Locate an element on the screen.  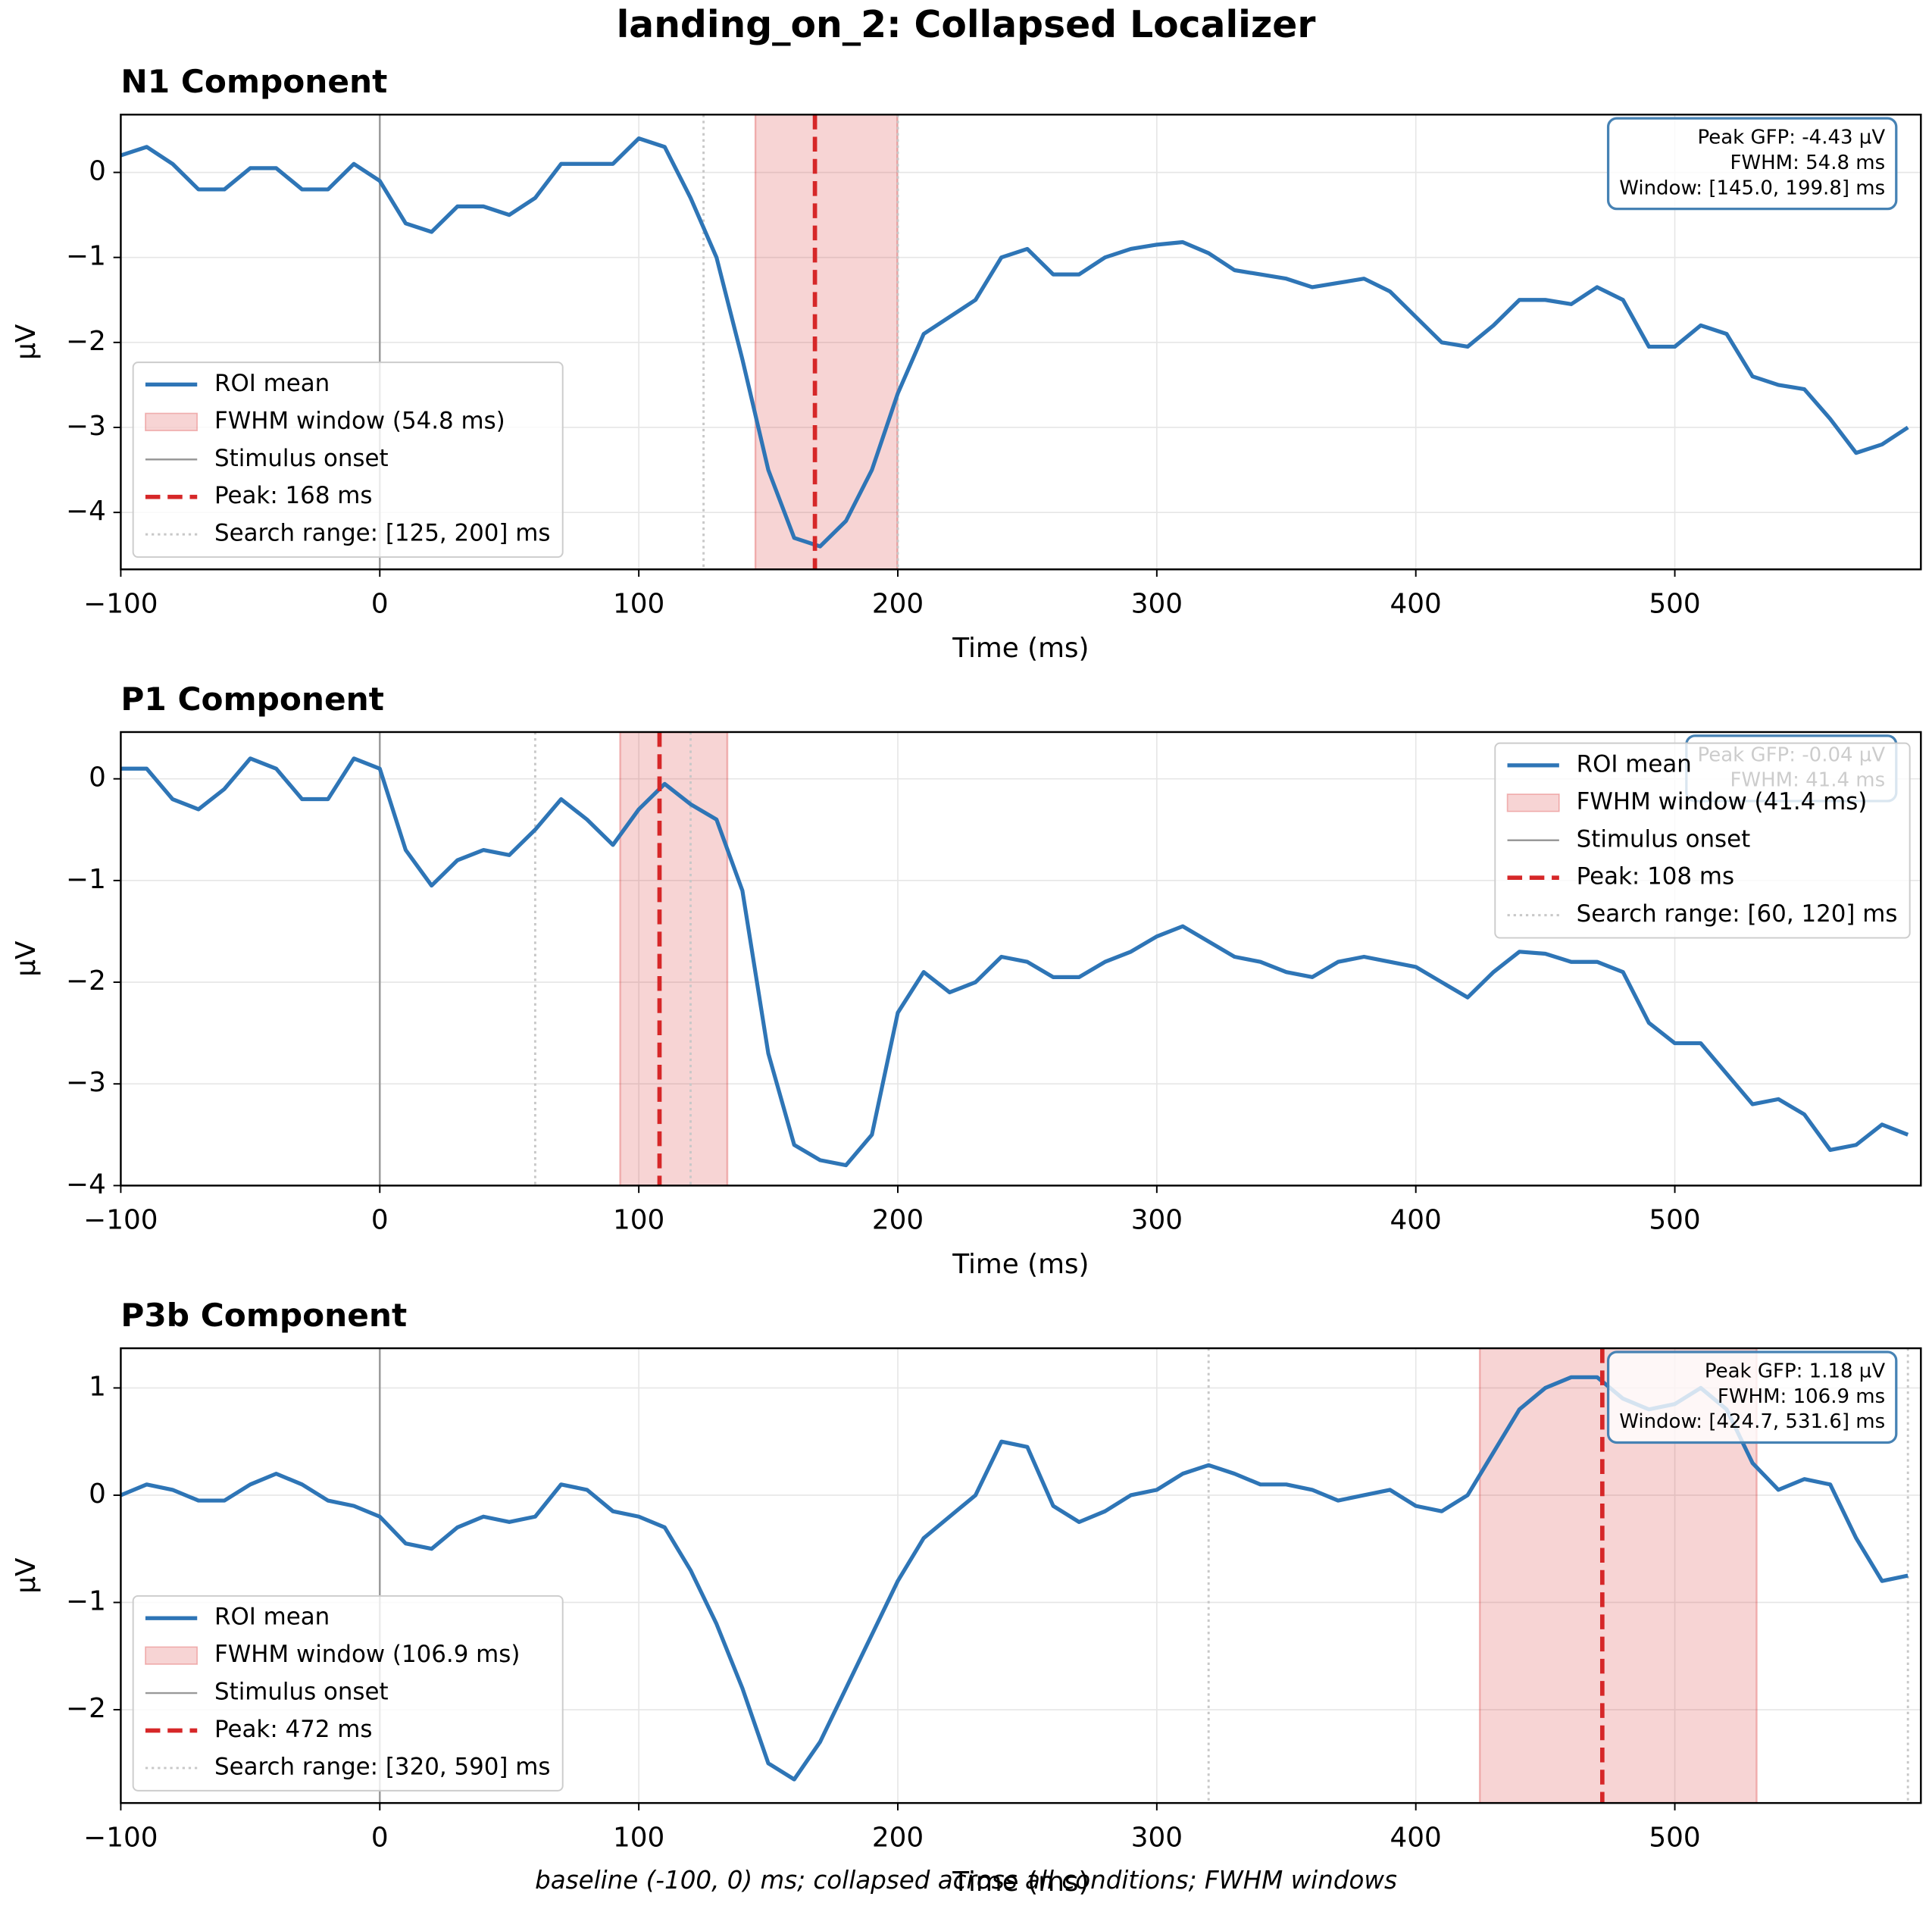
subplot-title: P1 Component is located at coordinates (252, 699).